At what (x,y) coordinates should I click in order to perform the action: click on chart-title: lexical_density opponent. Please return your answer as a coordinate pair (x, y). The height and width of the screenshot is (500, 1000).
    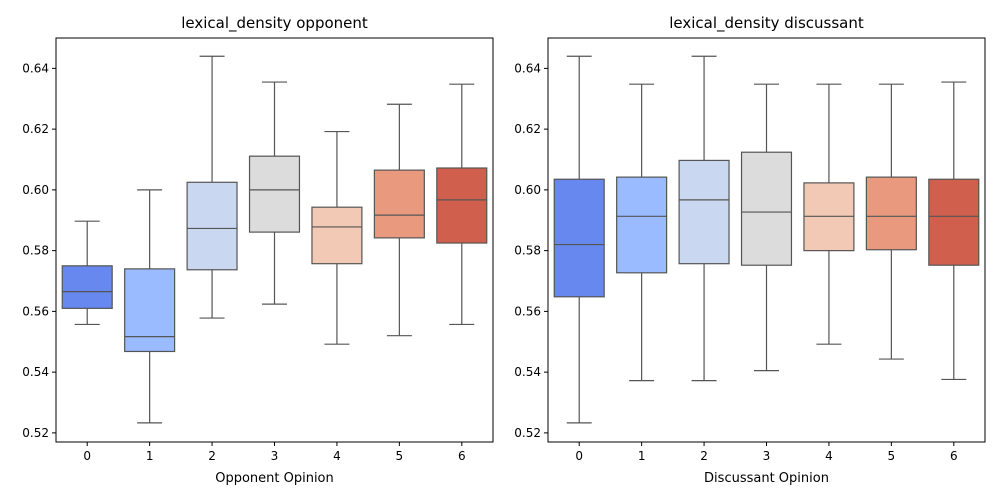
    Looking at the image, I should click on (274, 23).